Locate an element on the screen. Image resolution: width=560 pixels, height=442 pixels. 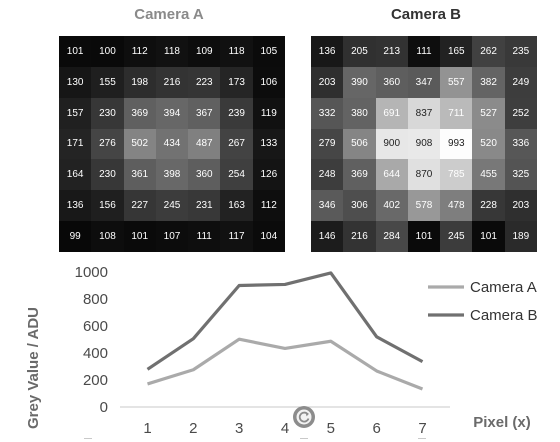
pixel-value-cell: 239 is located at coordinates (236, 113).